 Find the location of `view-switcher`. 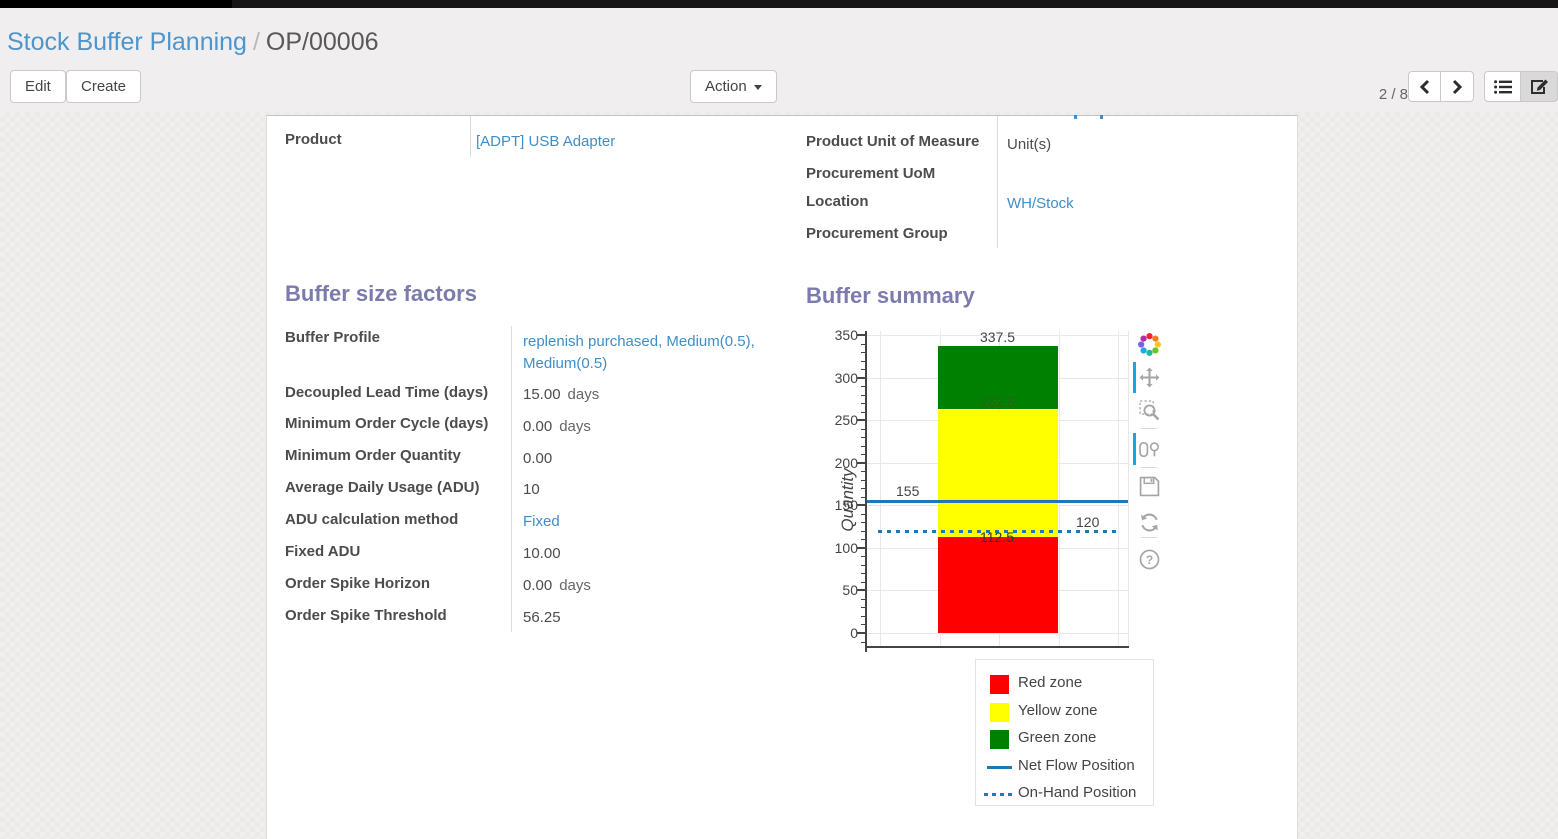

view-switcher is located at coordinates (1521, 86).